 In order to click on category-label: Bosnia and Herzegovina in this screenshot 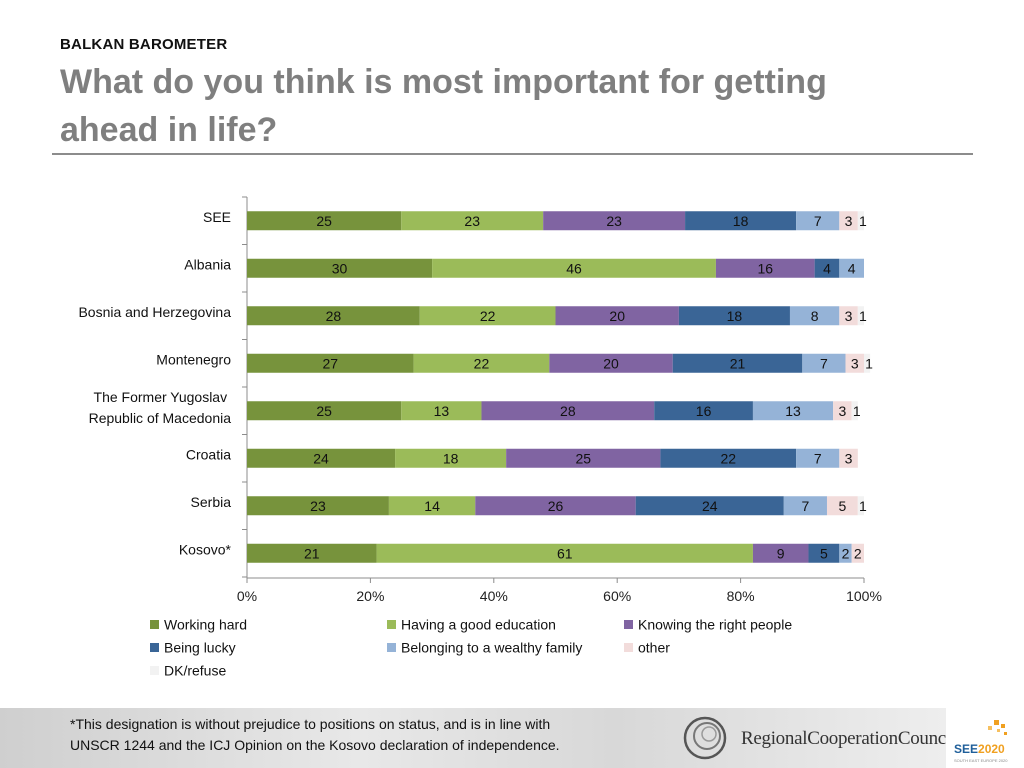, I will do `click(154, 312)`.